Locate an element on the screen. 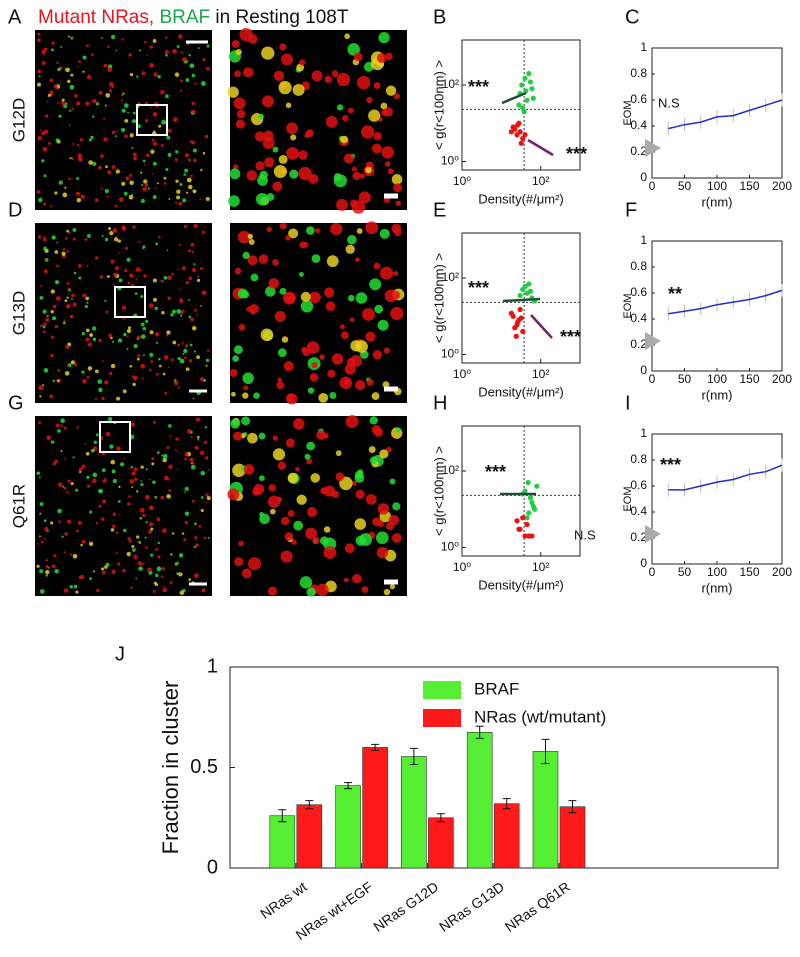 Image resolution: width=800 pixels, height=957 pixels. error-bar is located at coordinates (348, 786).